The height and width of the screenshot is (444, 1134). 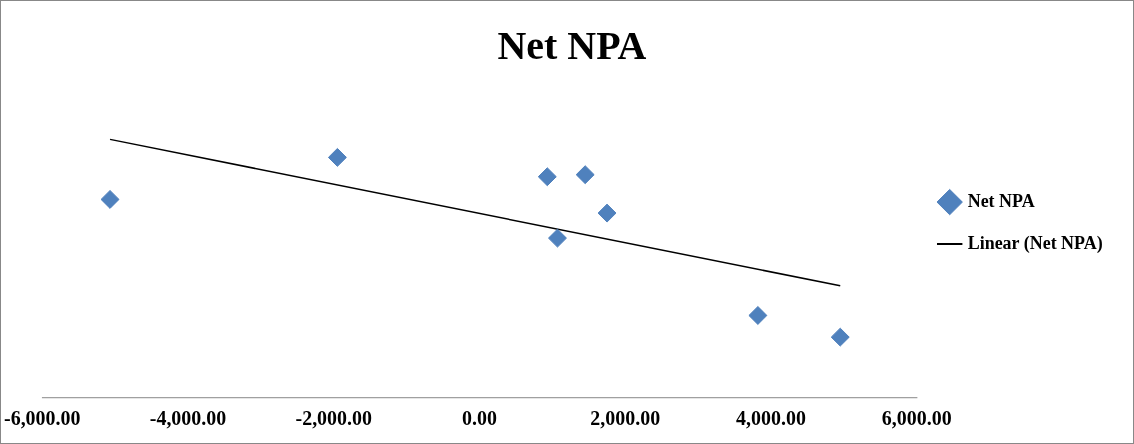 I want to click on x-tick-label: 0.00, so click(x=479, y=418).